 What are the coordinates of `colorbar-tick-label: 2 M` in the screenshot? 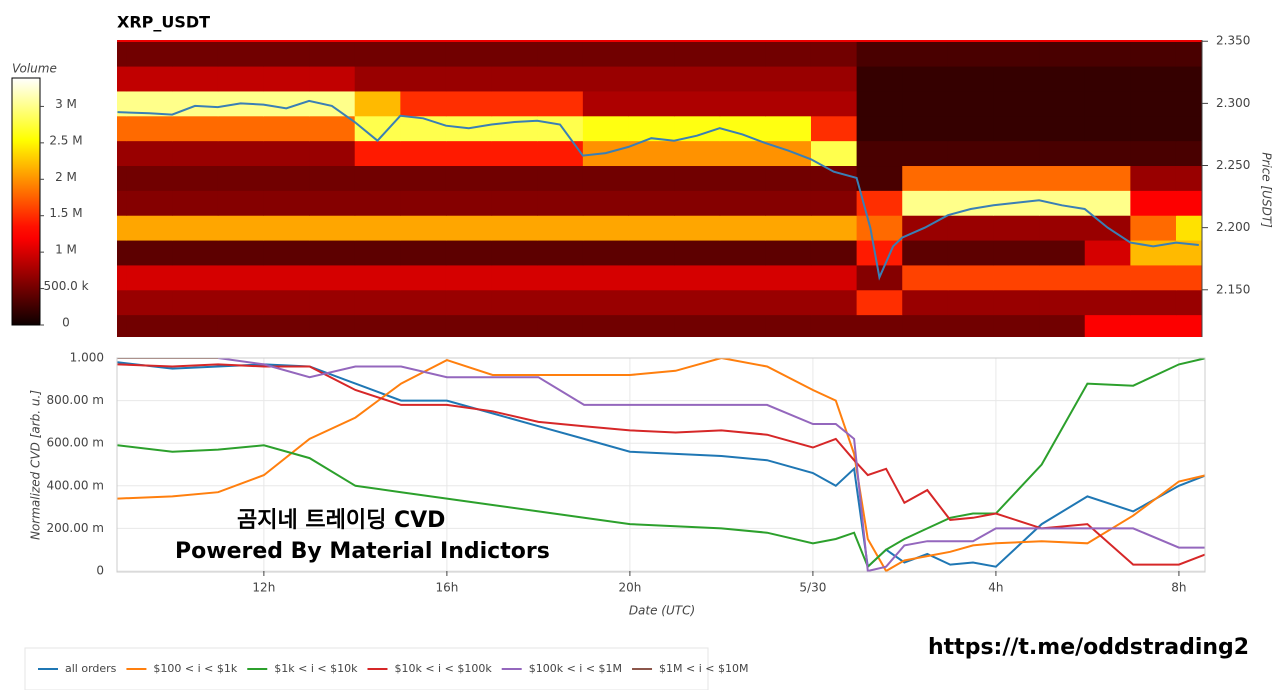 It's located at (66, 177).